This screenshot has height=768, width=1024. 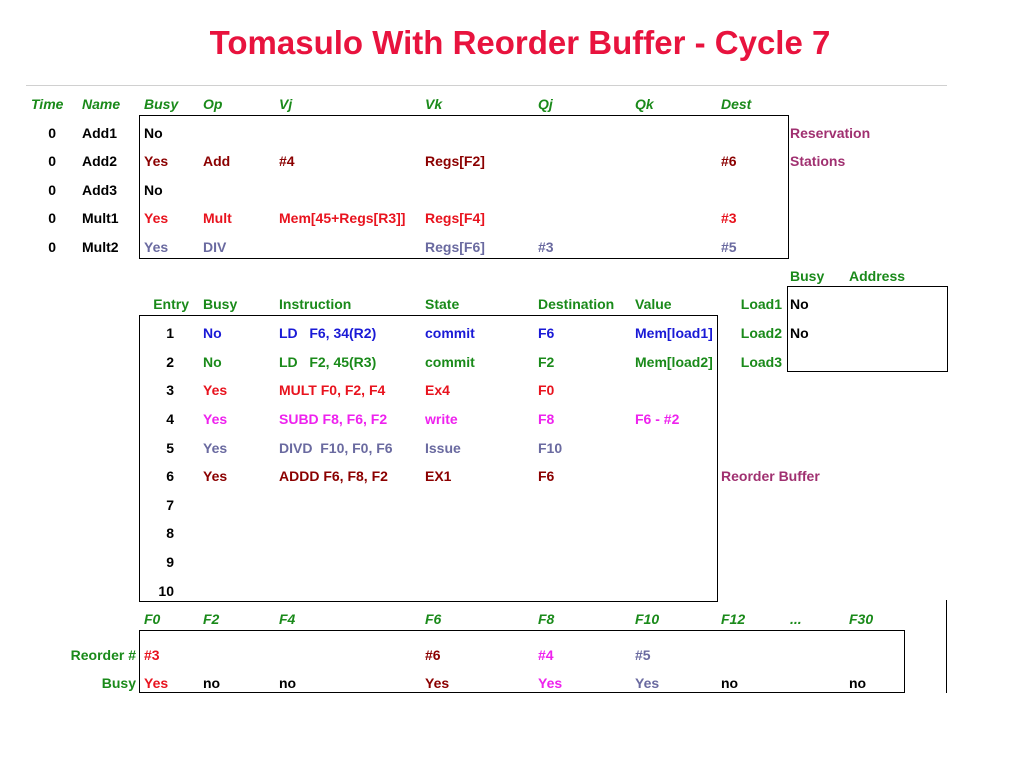 What do you see at coordinates (171, 304) in the screenshot?
I see `rob-header-entry: Entry` at bounding box center [171, 304].